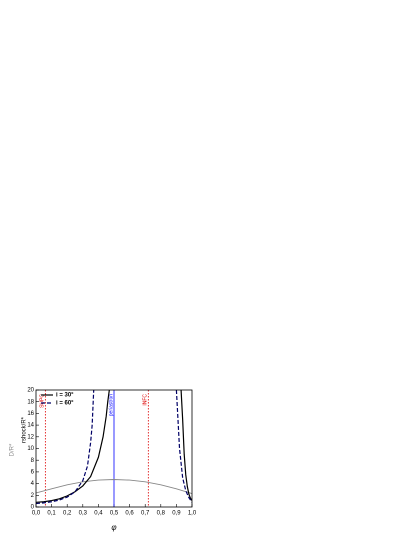 This screenshot has width=415, height=537. I want to click on y-tick-label: 8, so click(33, 461).